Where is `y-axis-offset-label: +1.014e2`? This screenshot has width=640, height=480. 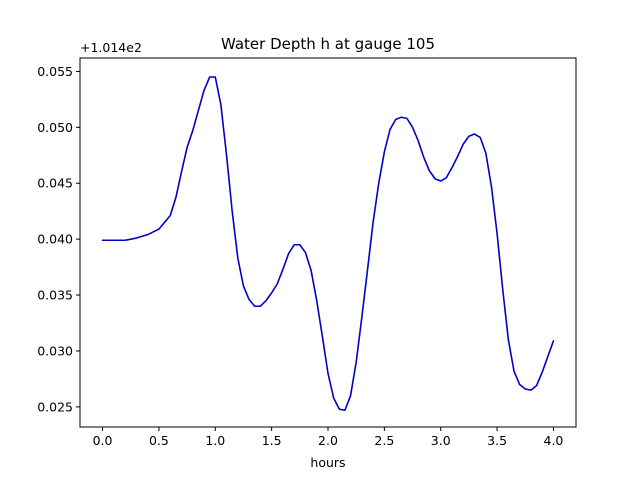 y-axis-offset-label: +1.014e2 is located at coordinates (111, 47).